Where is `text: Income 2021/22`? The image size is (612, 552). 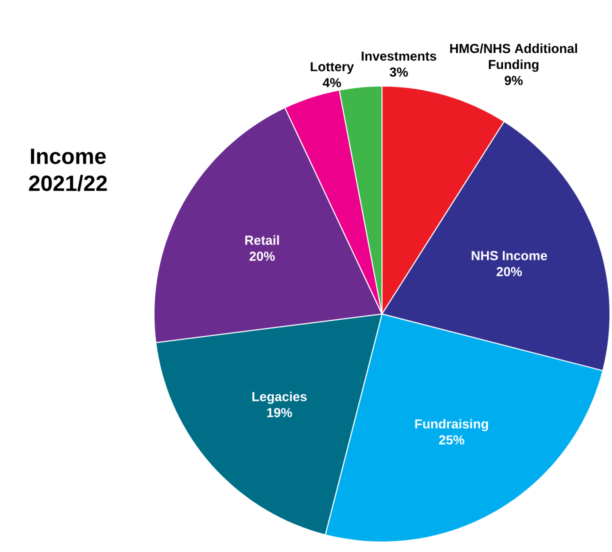 text: Income 2021/22 is located at coordinates (68, 170).